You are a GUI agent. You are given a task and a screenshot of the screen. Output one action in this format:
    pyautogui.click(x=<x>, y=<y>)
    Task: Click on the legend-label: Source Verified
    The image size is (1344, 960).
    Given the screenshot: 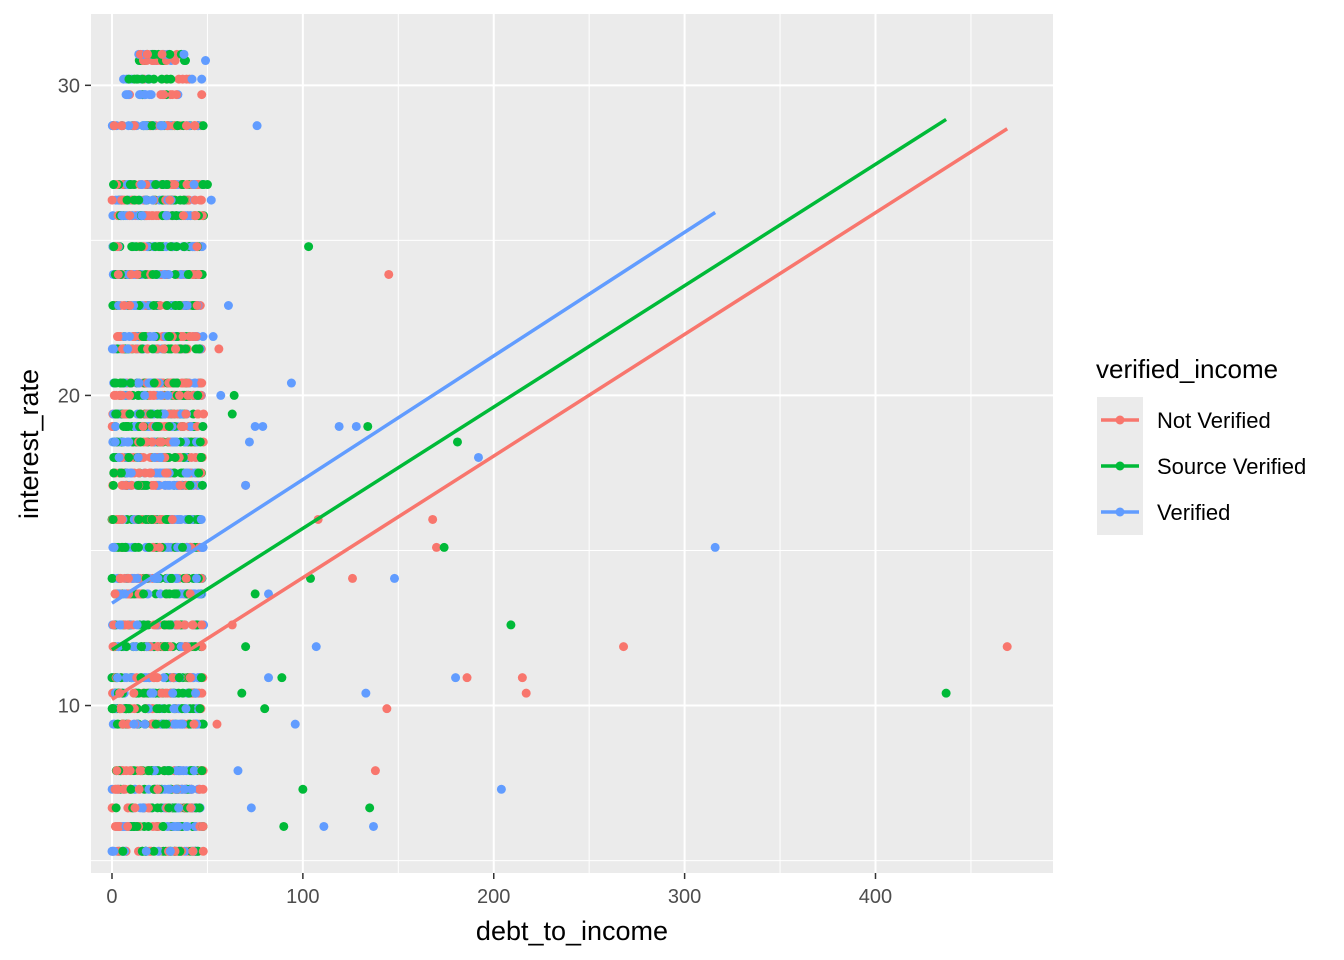 What is the action you would take?
    pyautogui.click(x=1231, y=466)
    